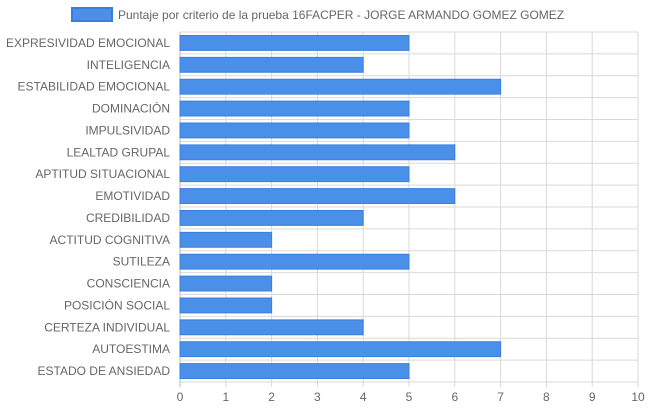 Image resolution: width=648 pixels, height=410 pixels. Describe the element at coordinates (104, 371) in the screenshot. I see `y-tick-label: ESTADO DE ANSIEDAD` at that location.